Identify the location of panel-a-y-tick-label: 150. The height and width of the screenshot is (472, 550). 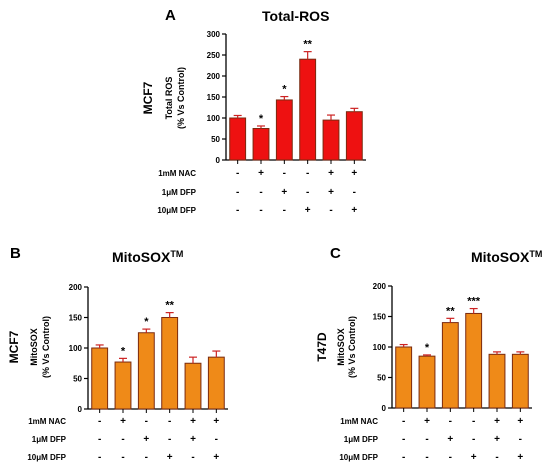
(214, 97).